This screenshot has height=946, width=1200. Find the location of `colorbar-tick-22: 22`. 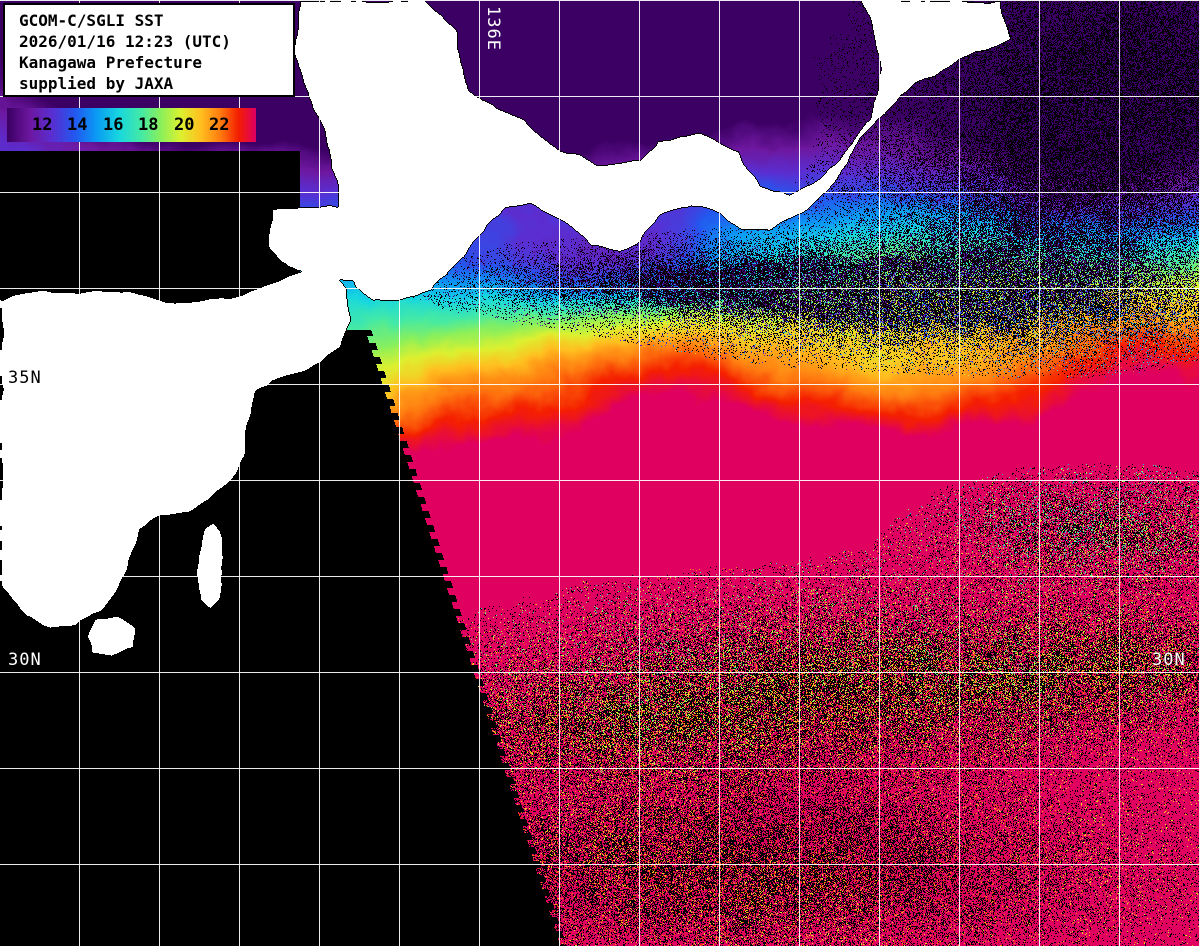

colorbar-tick-22: 22 is located at coordinates (219, 125).